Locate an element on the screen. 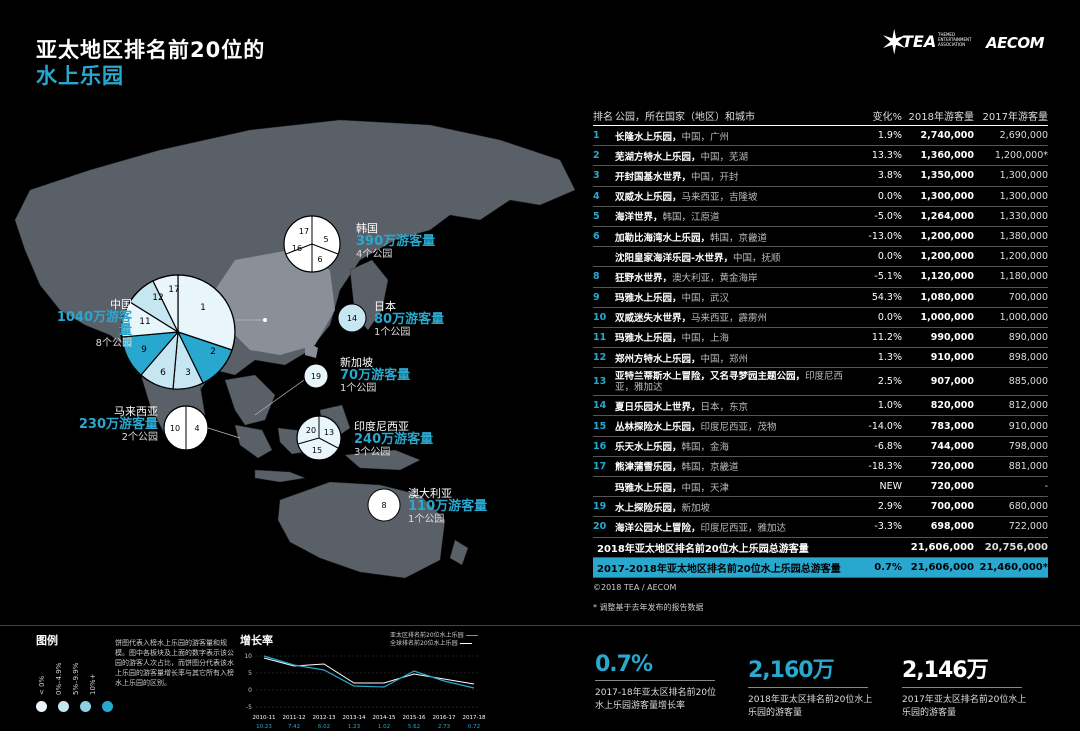  table-row: 1 长隆水上乐园，中国，广州 1.9% 2,740,000 2,690,000 is located at coordinates (820, 136).